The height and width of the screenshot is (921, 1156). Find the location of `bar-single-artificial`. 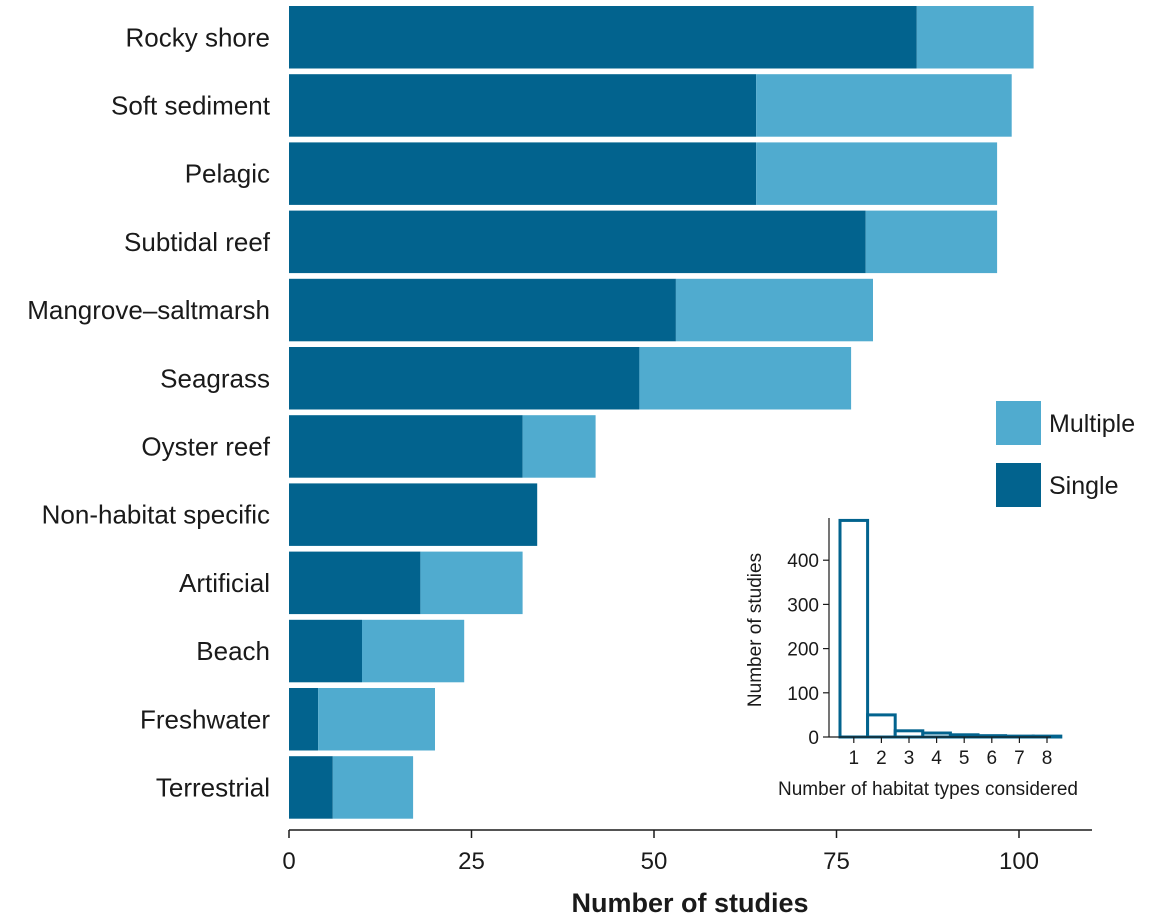

bar-single-artificial is located at coordinates (355, 583).